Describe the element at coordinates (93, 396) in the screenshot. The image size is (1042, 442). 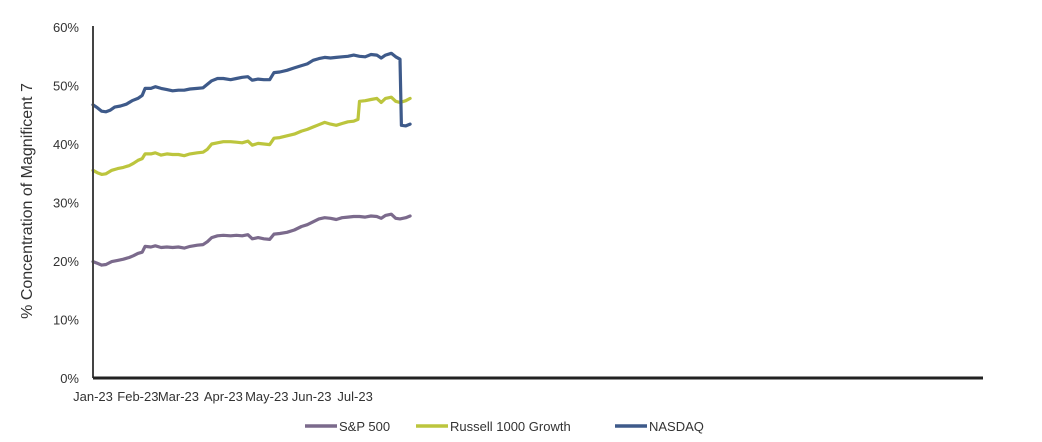
I see `x-tick-label: Jan-23` at that location.